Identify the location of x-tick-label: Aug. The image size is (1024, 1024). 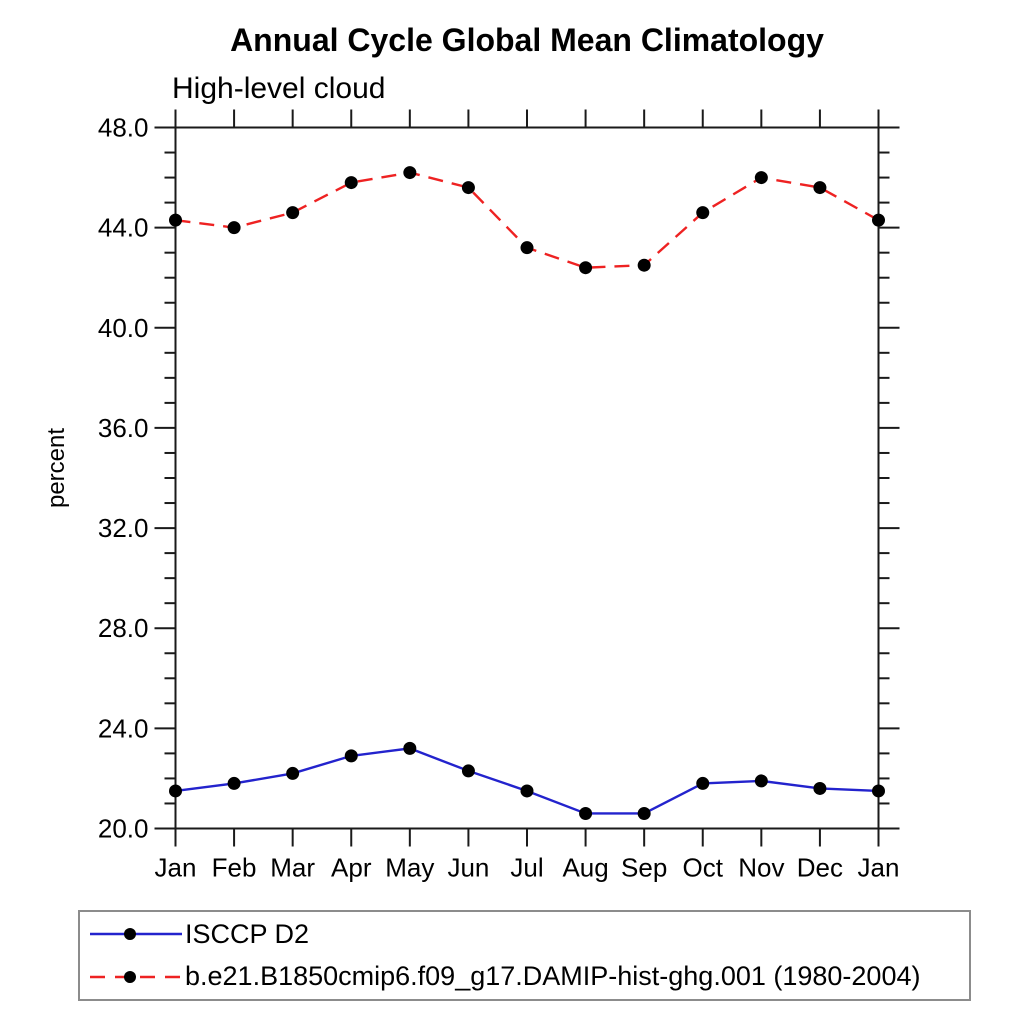
(585, 868).